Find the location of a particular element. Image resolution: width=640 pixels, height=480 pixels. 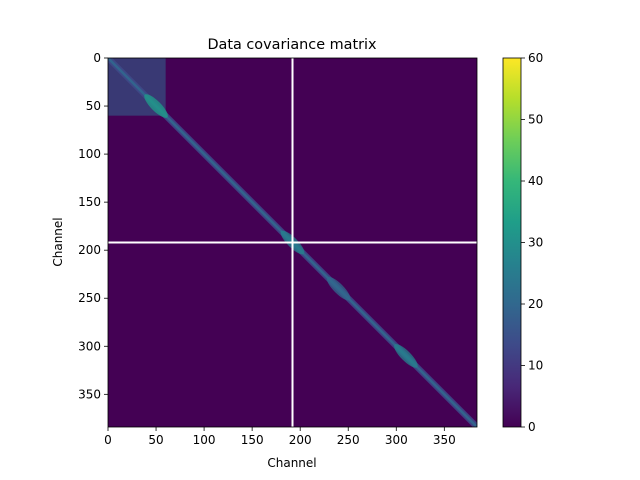

y-tick-label: 150 is located at coordinates (89, 202).